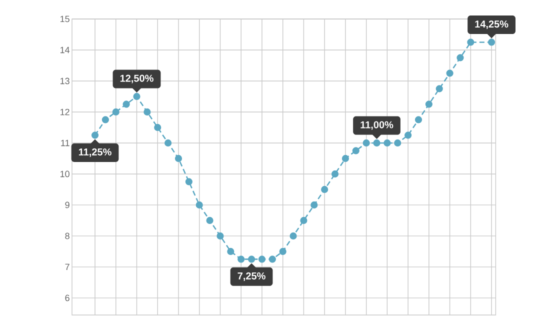 Image resolution: width=546 pixels, height=322 pixels. What do you see at coordinates (491, 25) in the screenshot?
I see `annotation: 14,25%` at bounding box center [491, 25].